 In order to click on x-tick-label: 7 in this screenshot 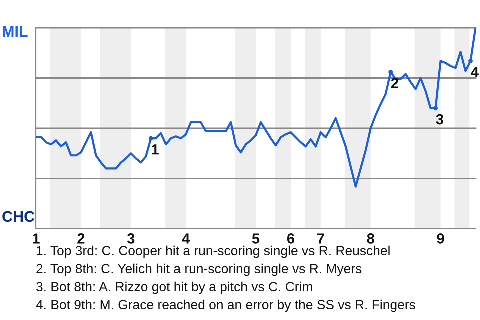, I will do `click(321, 239)`.